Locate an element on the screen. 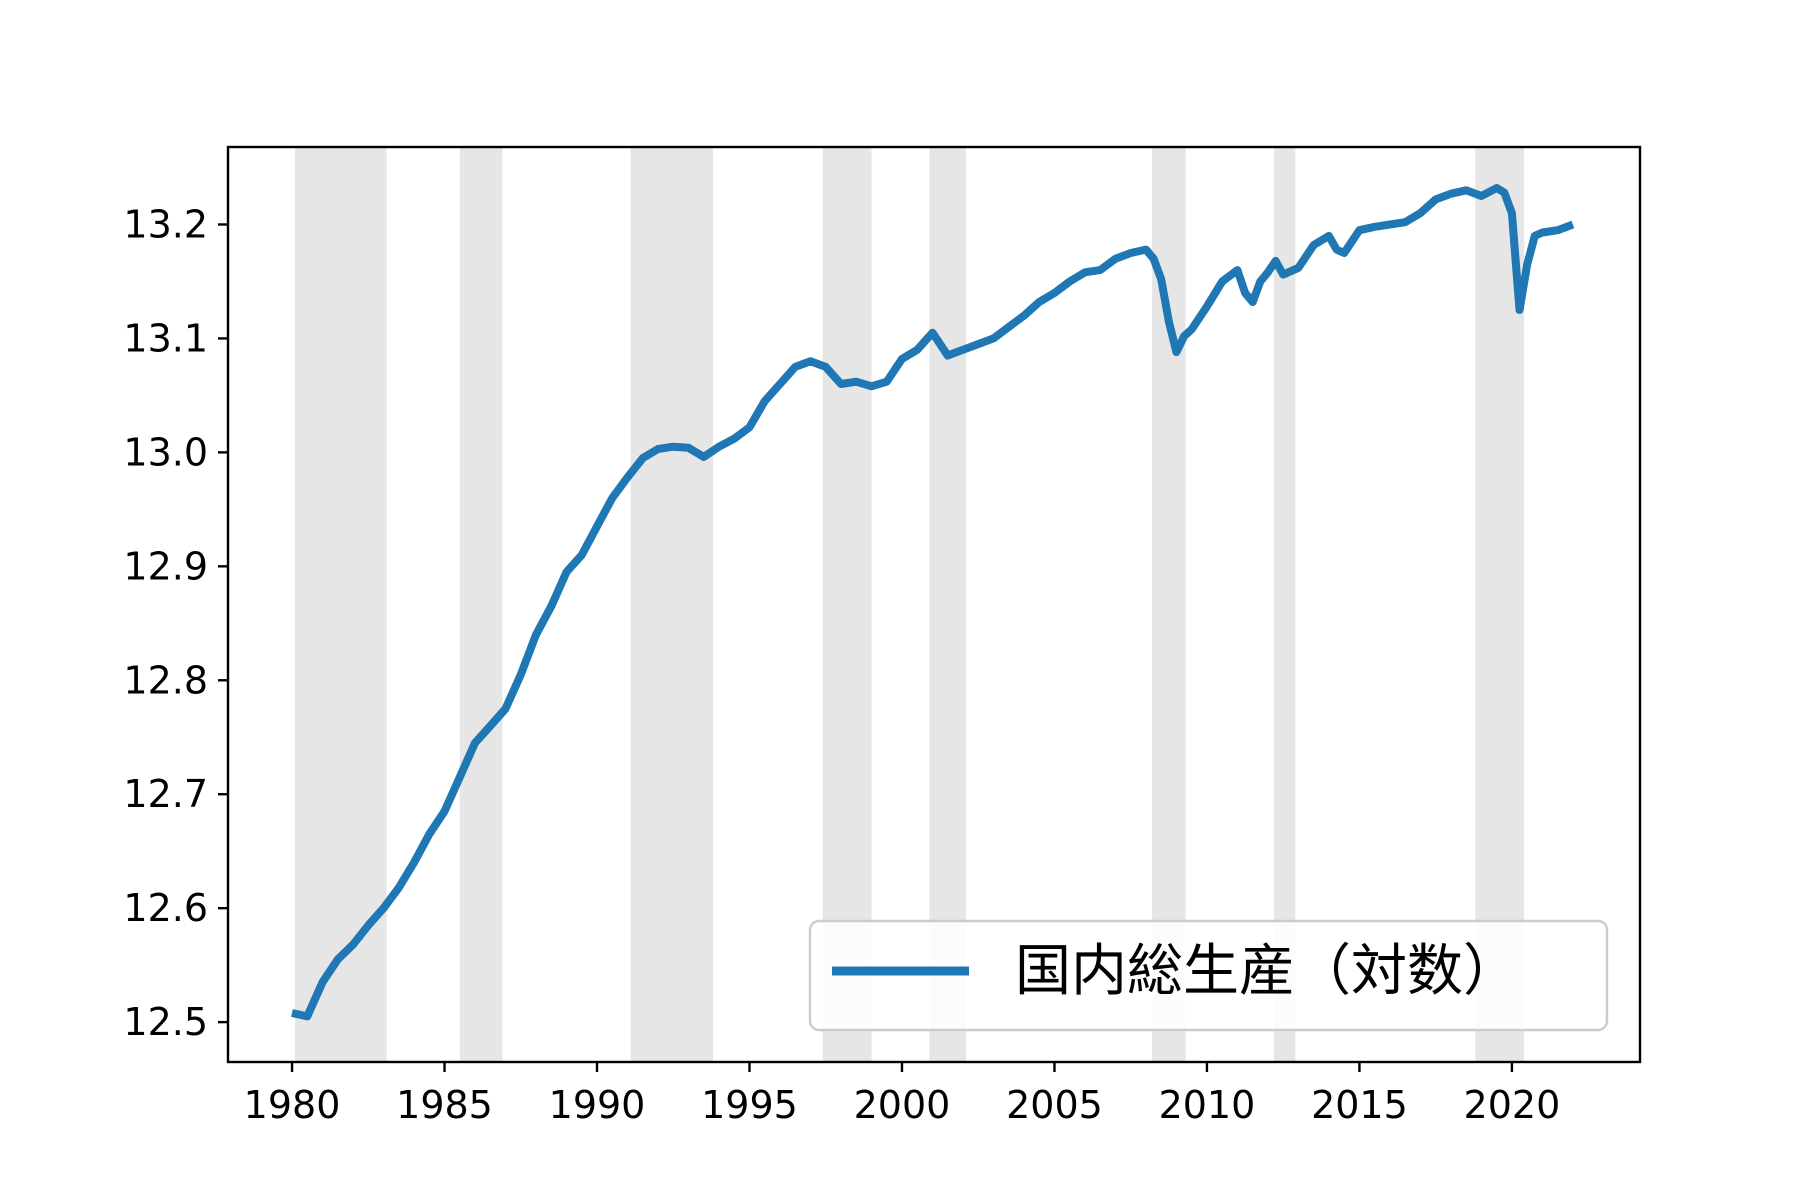  x-tick-label-2015: 2015 is located at coordinates (1359, 1105).